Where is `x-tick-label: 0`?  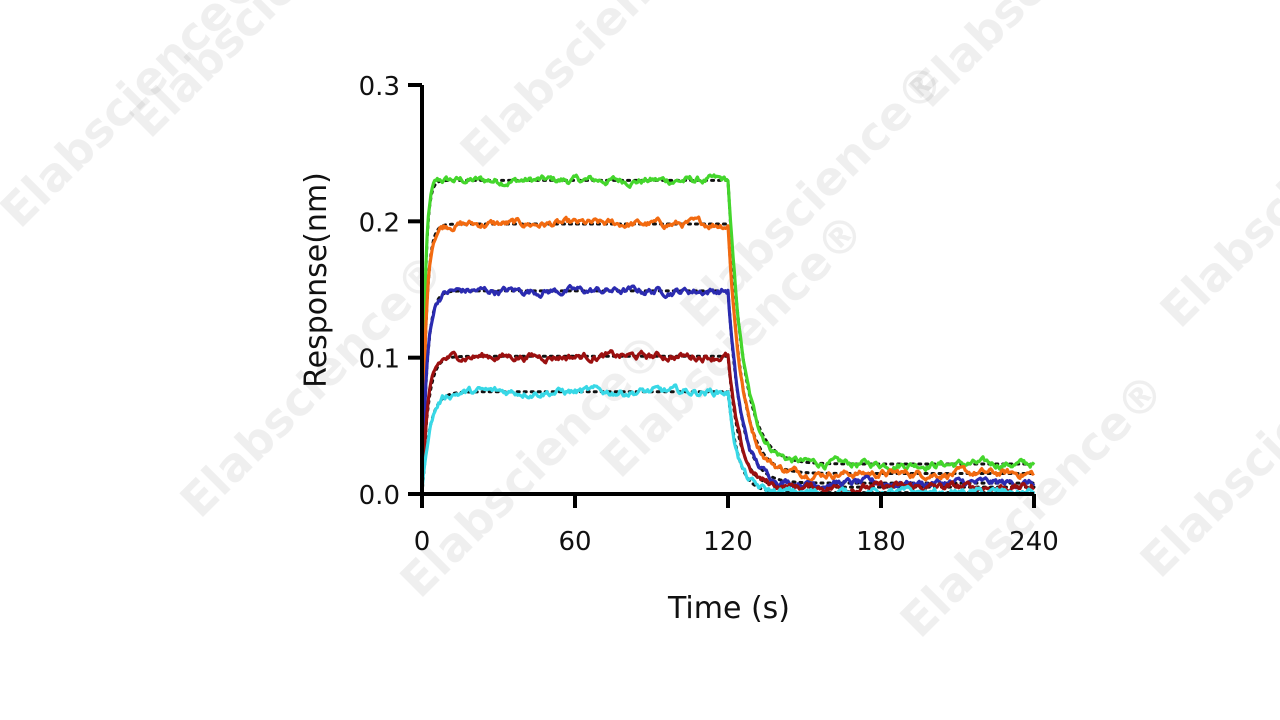
x-tick-label: 0 is located at coordinates (422, 542).